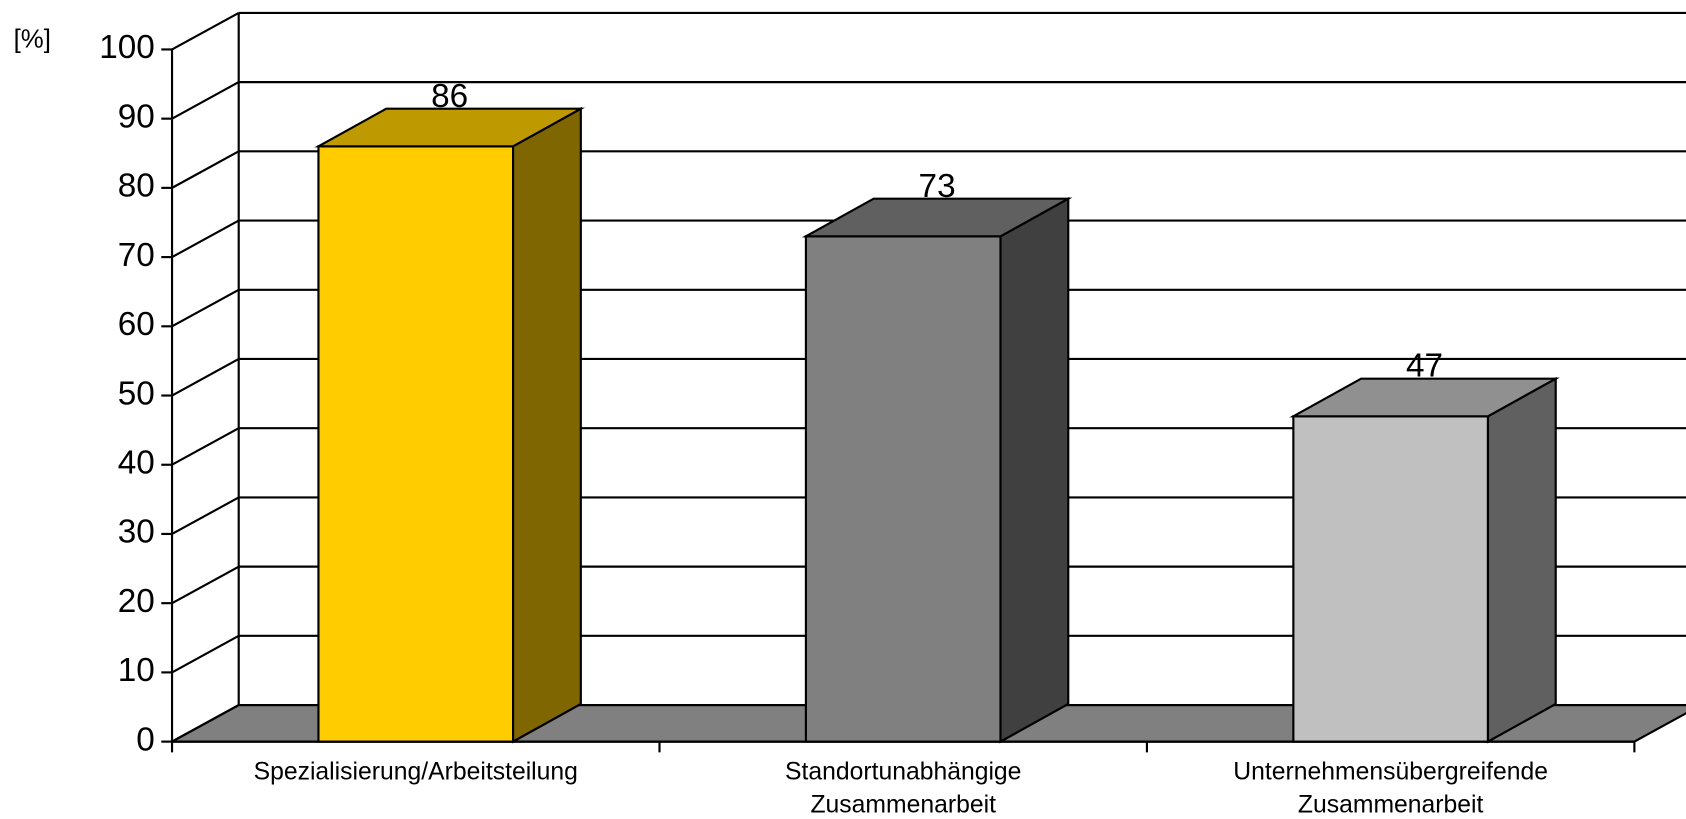 The width and height of the screenshot is (1686, 819). What do you see at coordinates (136, 601) in the screenshot?
I see `y-tick-label: 20` at bounding box center [136, 601].